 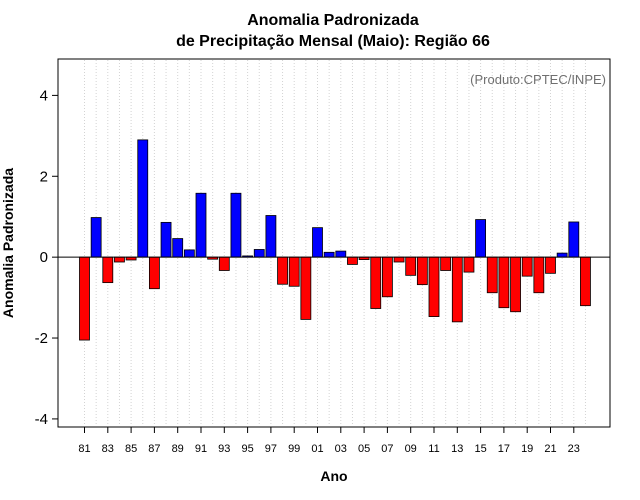 I want to click on chart-title: Anomalia Padronizada, so click(x=333, y=20).